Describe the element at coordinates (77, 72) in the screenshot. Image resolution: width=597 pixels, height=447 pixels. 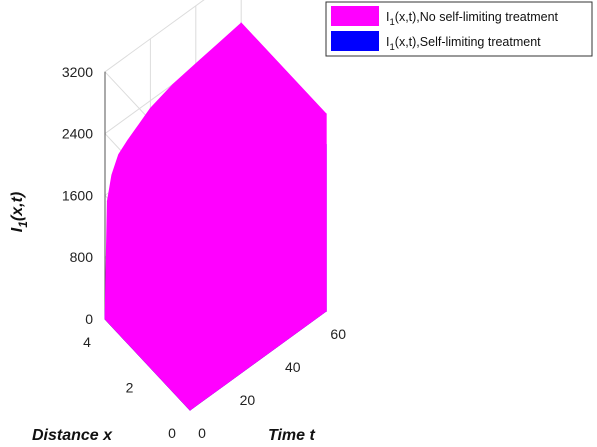
I see `z-tick-label: 3200` at that location.